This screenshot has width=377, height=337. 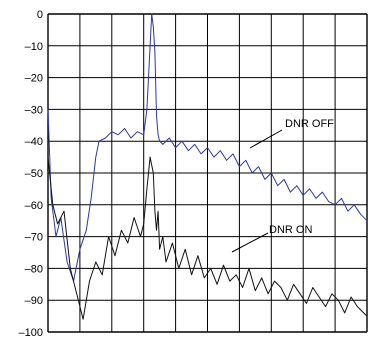 What do you see at coordinates (34, 301) in the screenshot?
I see `y-tick-label: –90` at bounding box center [34, 301].